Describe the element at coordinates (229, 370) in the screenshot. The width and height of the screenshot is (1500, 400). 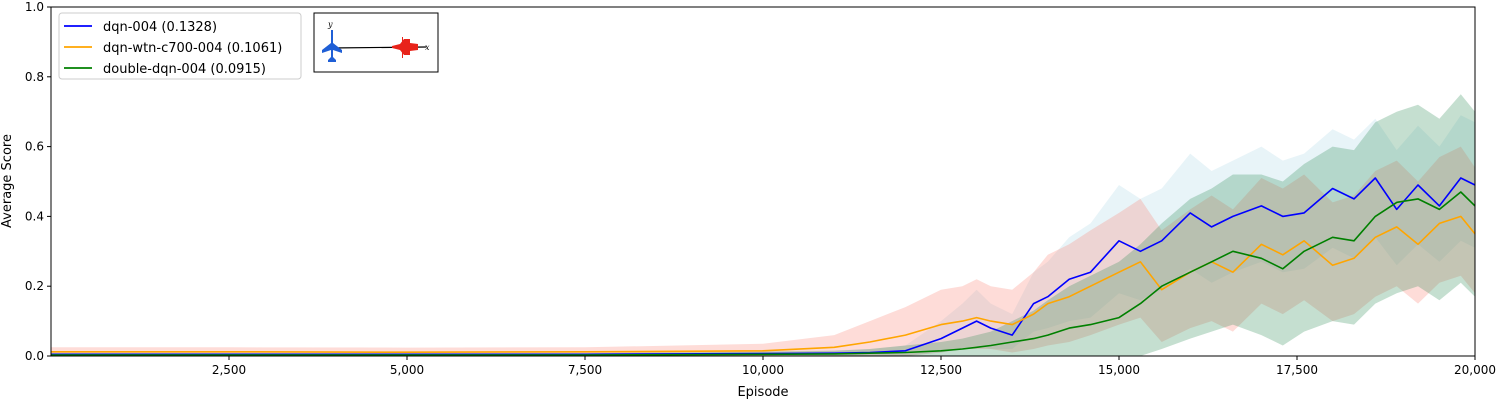
I see `x-tick-label: 2,500` at that location.